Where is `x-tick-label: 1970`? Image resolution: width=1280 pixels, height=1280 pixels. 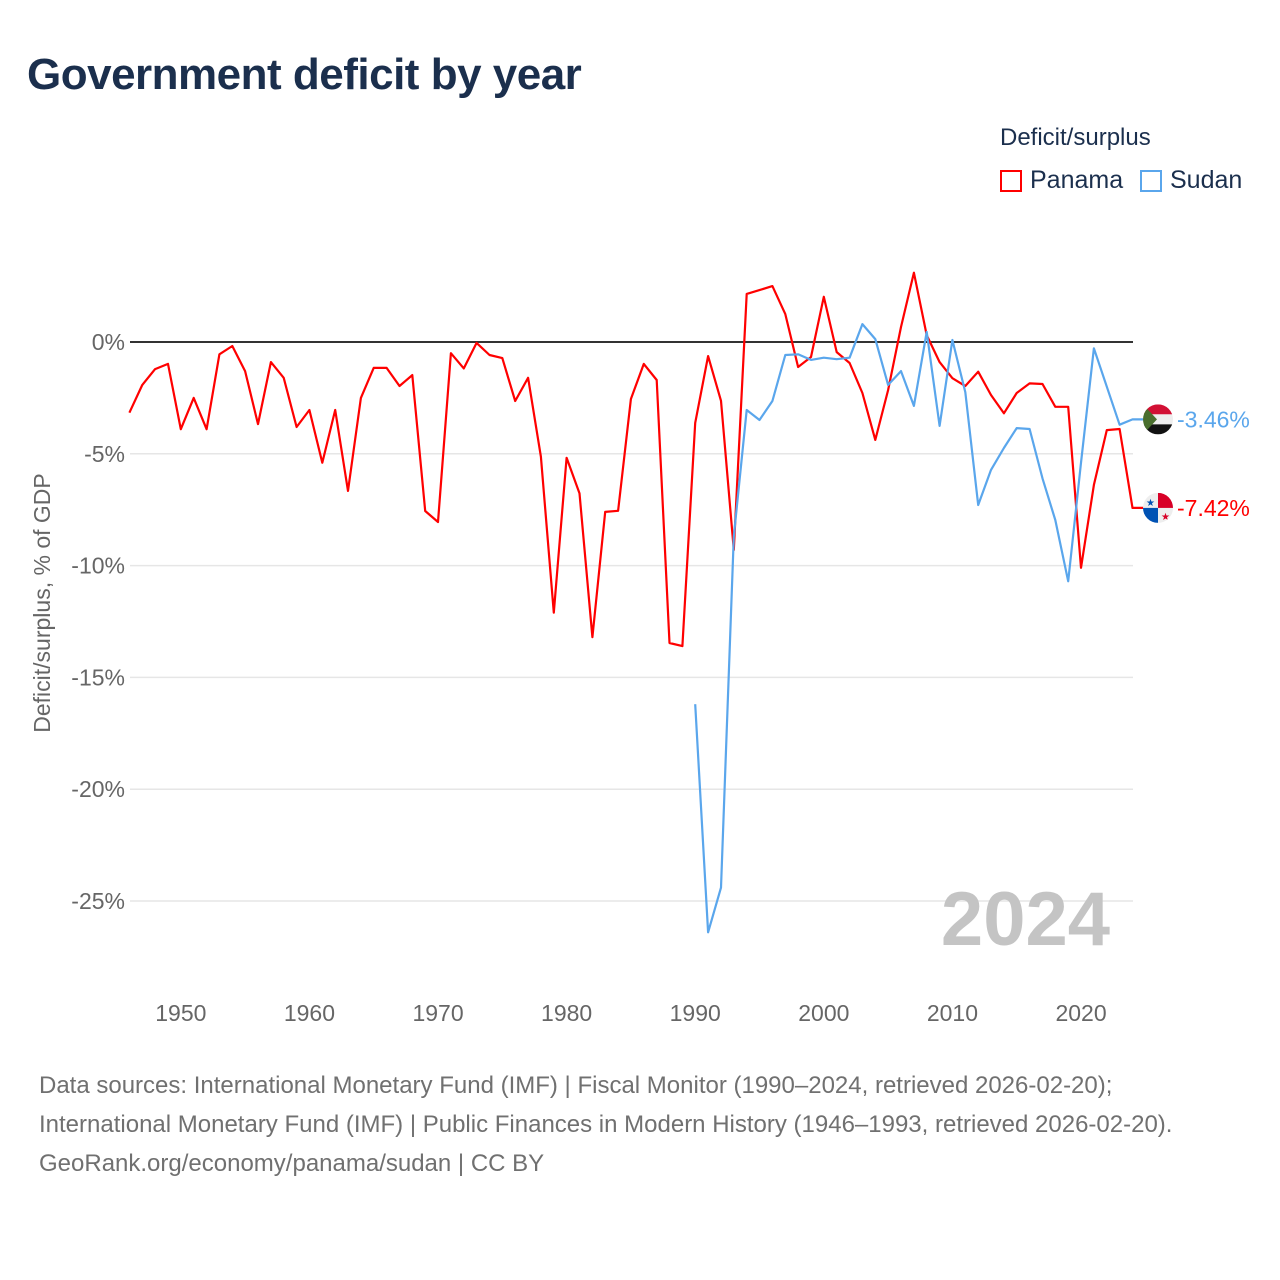 x-tick-label: 1970 is located at coordinates (437, 1013).